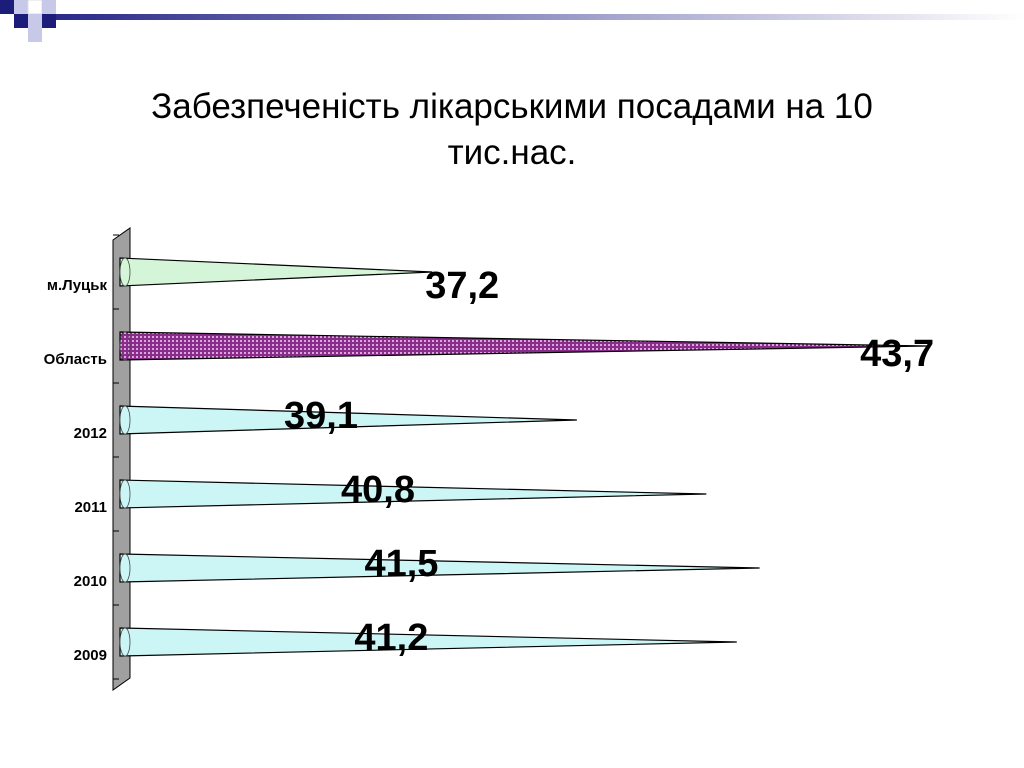  What do you see at coordinates (90, 433) in the screenshot?
I see `category-label: 2012` at bounding box center [90, 433].